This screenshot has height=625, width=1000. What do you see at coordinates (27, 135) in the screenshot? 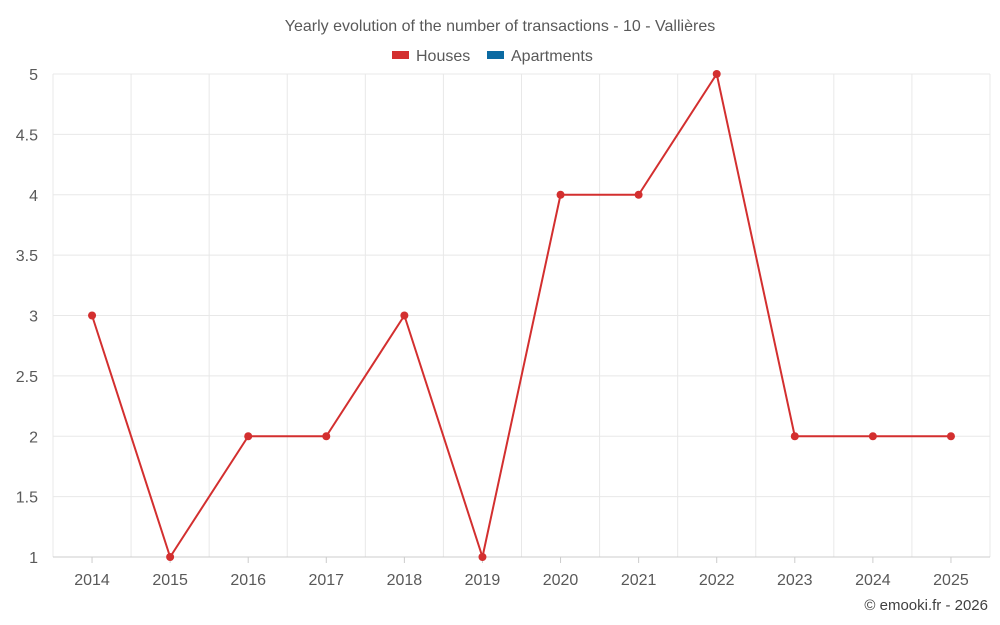
I see `y-tick-label: 4.5` at bounding box center [27, 135].